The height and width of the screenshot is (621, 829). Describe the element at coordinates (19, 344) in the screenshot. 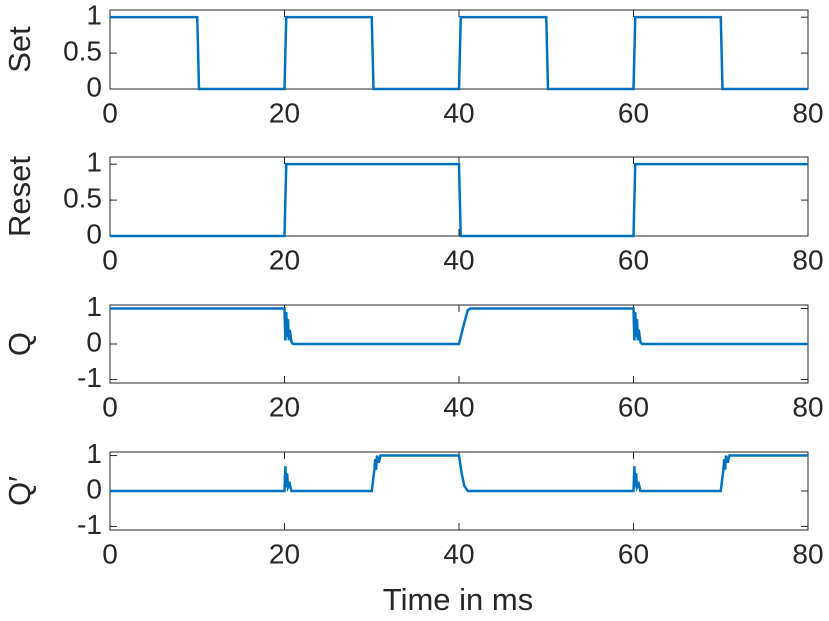

I see `y-axis-label: Q` at that location.